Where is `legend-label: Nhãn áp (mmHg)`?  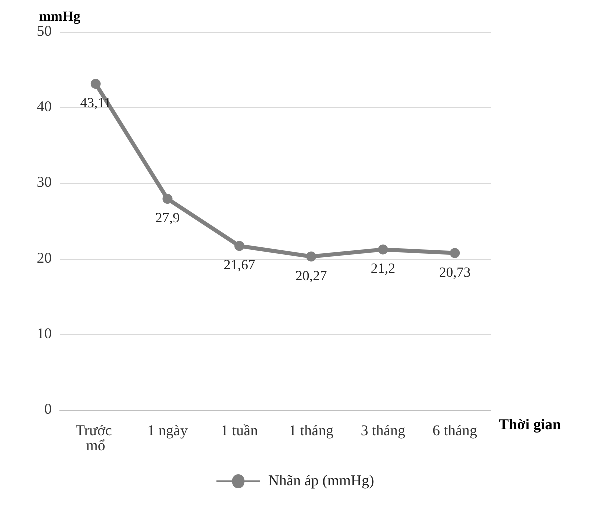
legend-label: Nhãn áp (mmHg) is located at coordinates (321, 482).